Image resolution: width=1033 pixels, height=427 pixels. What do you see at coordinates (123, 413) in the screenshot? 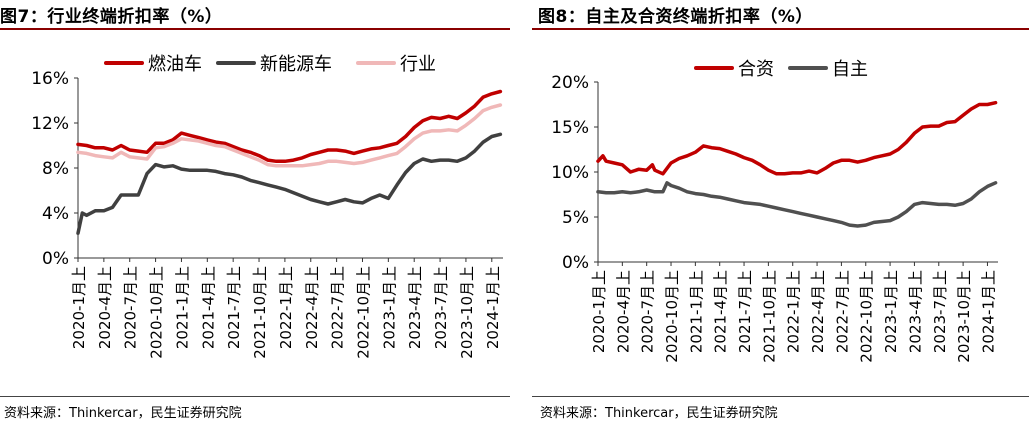
I see `source-note-left: 资料来源：Thinkercar，民生证券研究院` at bounding box center [123, 413].